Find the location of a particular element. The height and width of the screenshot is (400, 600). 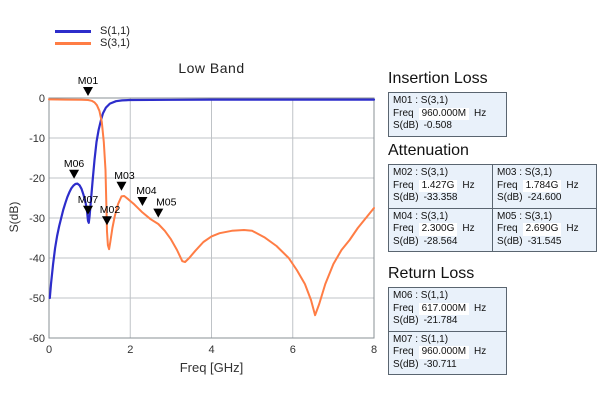

marker-name-line: M01 : S(3,1) is located at coordinates (421, 100).